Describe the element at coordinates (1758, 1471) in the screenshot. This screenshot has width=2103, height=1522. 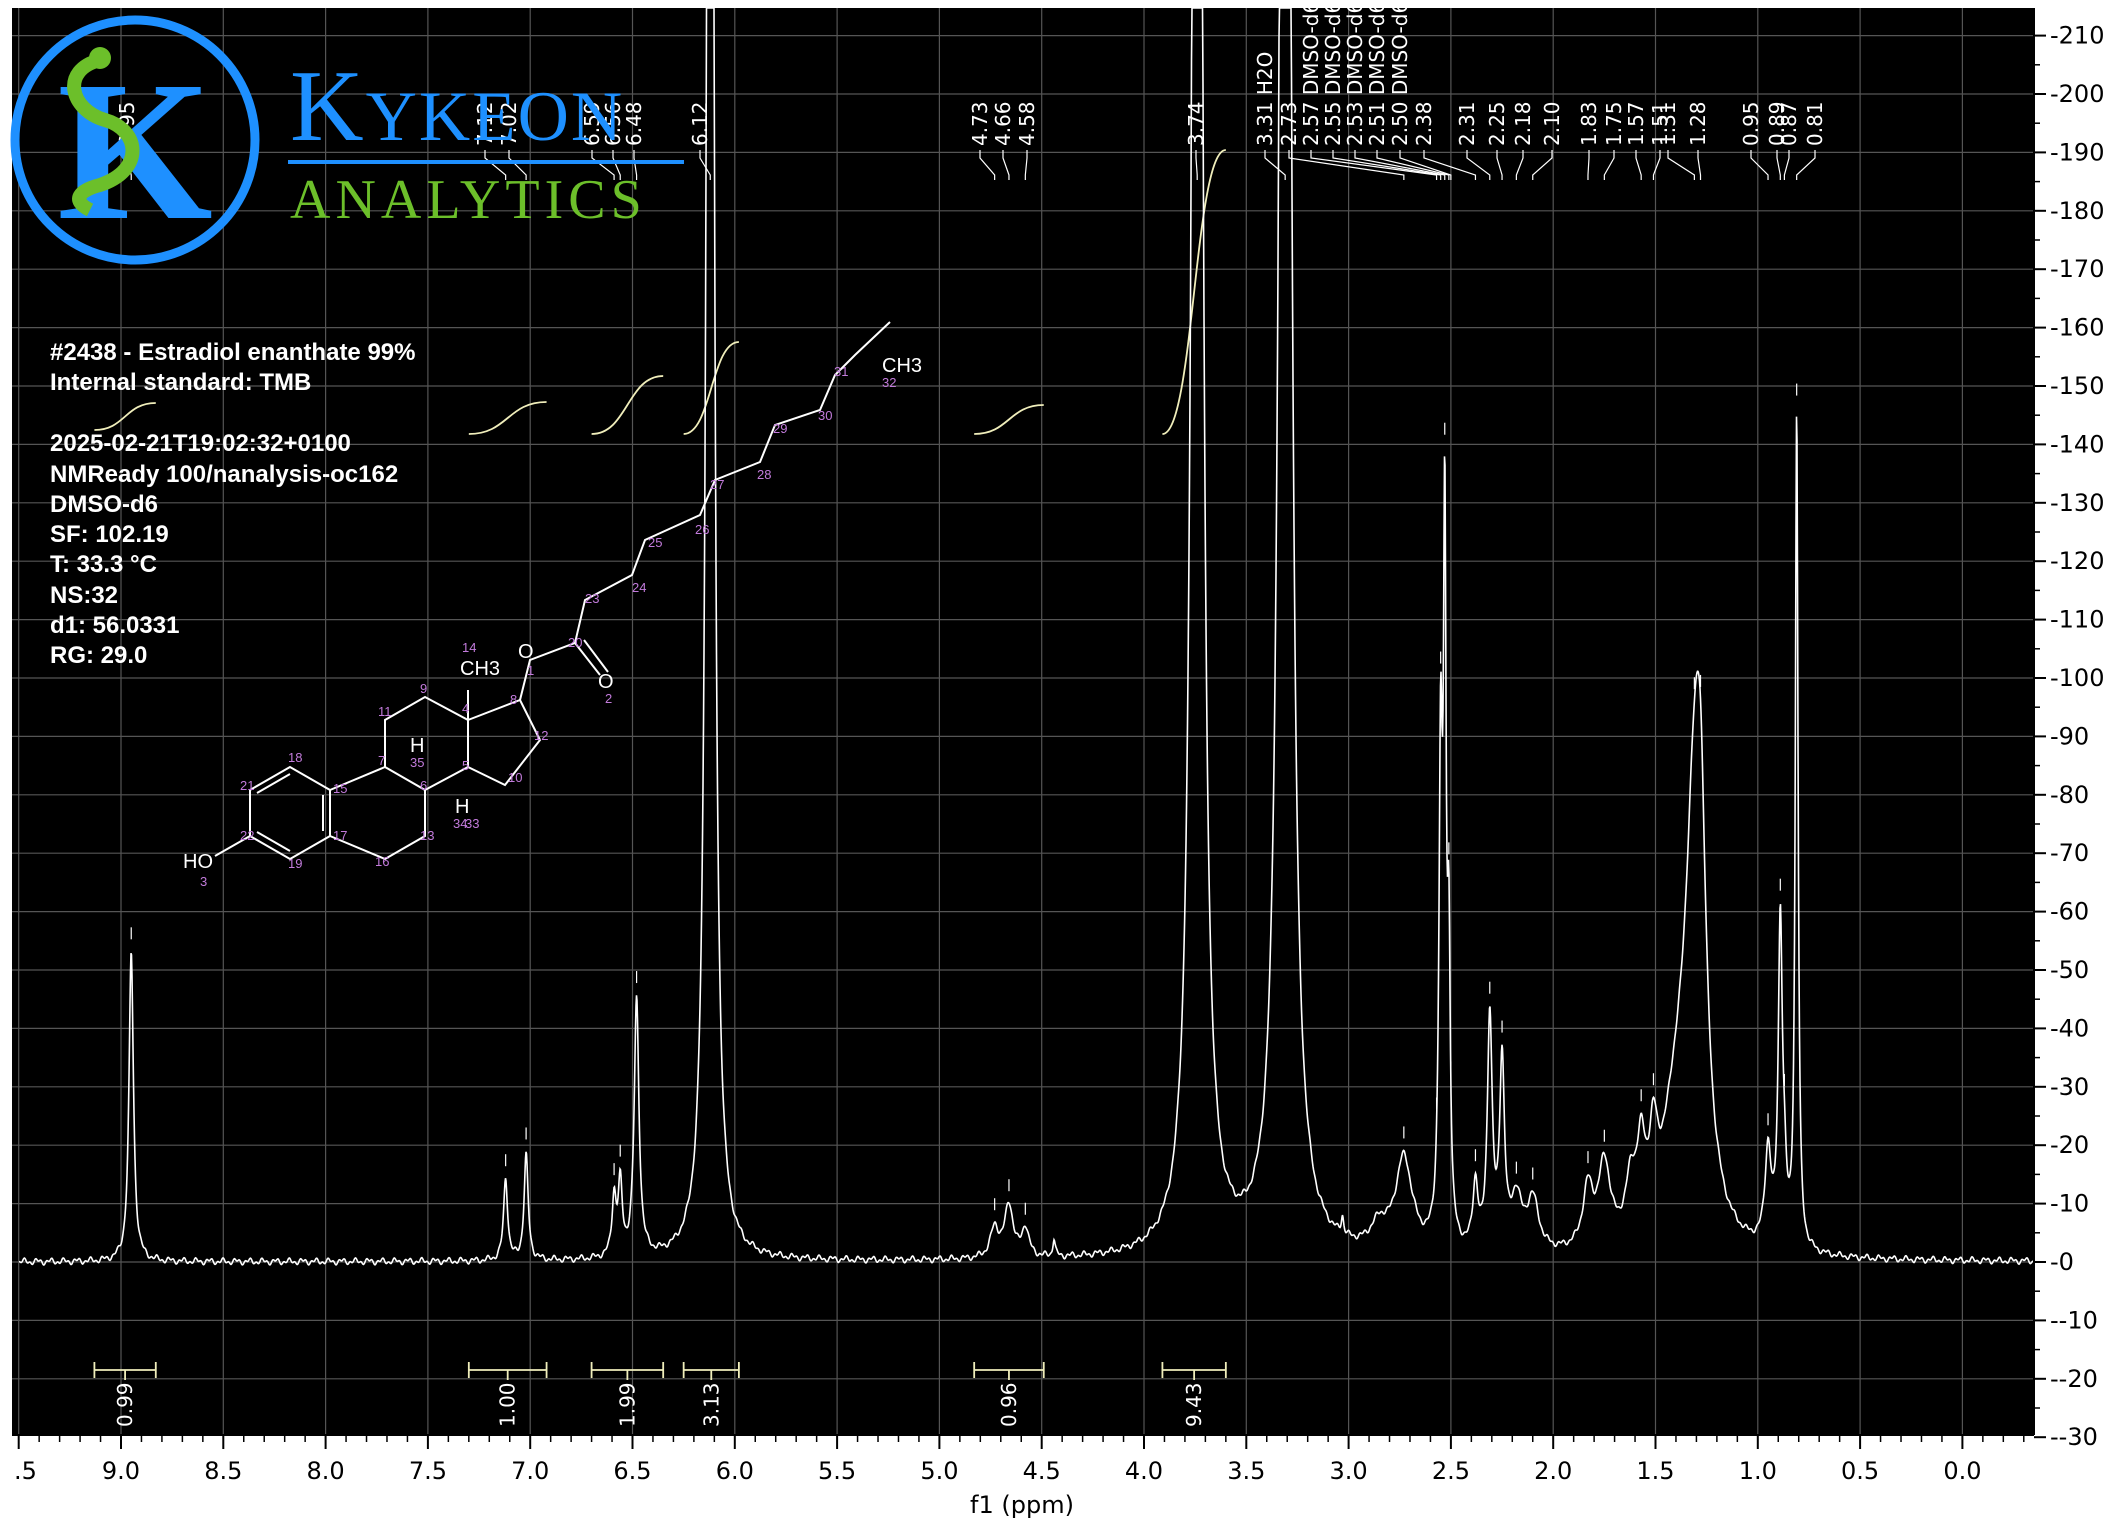
I see `x-tick-label: 1.0` at that location.